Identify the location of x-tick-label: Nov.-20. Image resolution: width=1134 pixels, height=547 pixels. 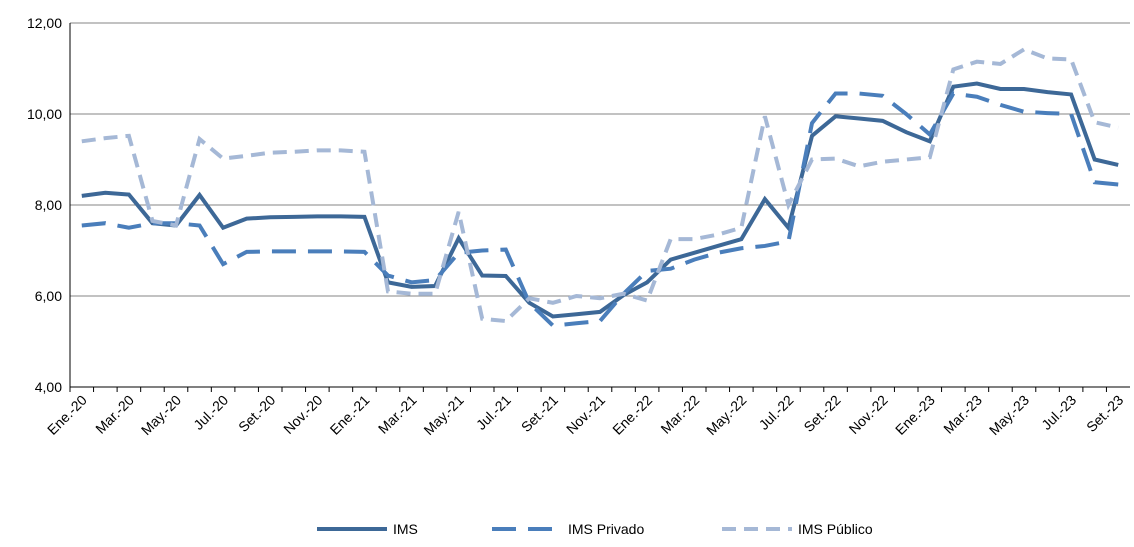
(302, 414).